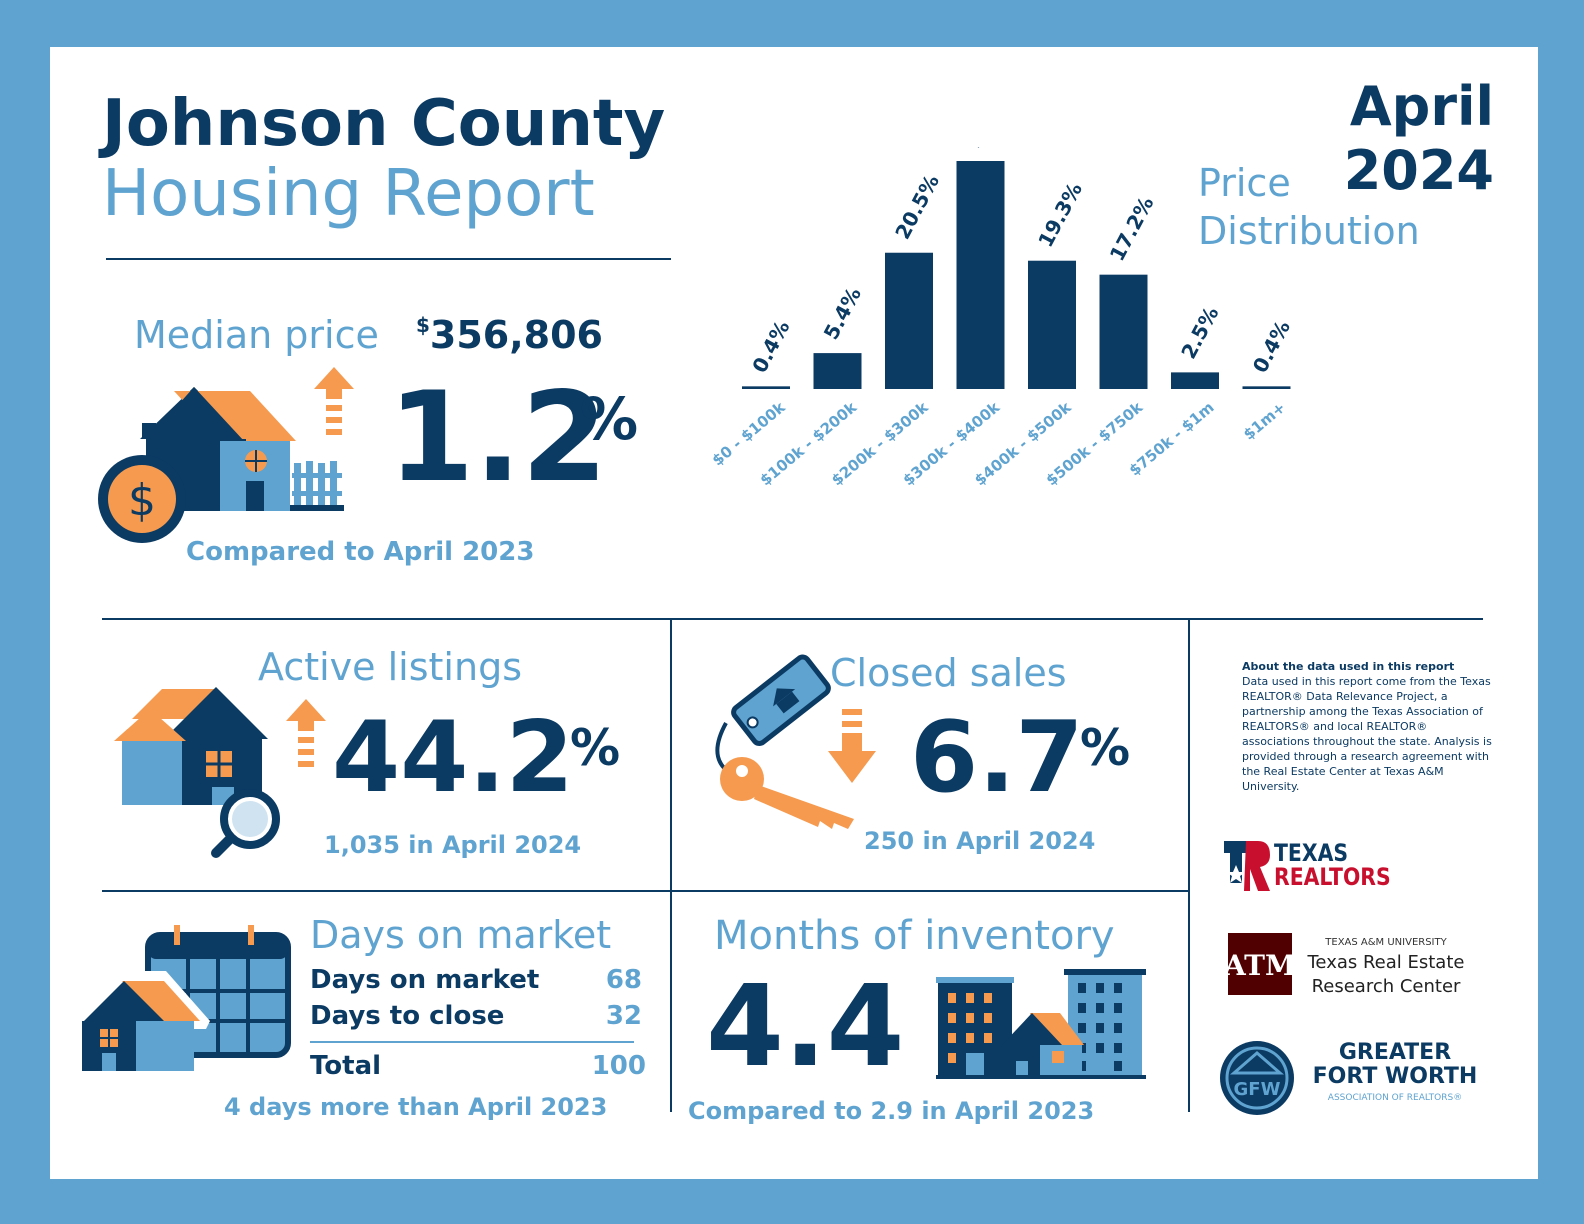 The height and width of the screenshot is (1224, 1584). I want to click on house-search-icon, so click(197, 772).